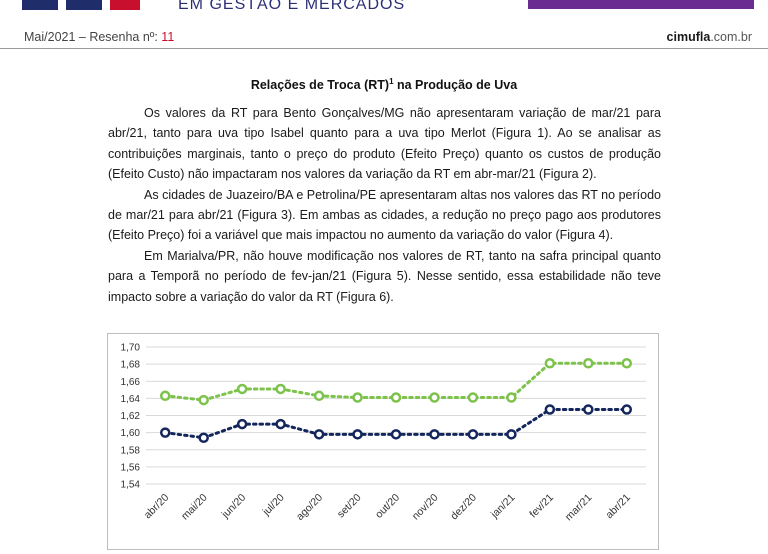  I want to click on issue-number: 11, so click(168, 37).